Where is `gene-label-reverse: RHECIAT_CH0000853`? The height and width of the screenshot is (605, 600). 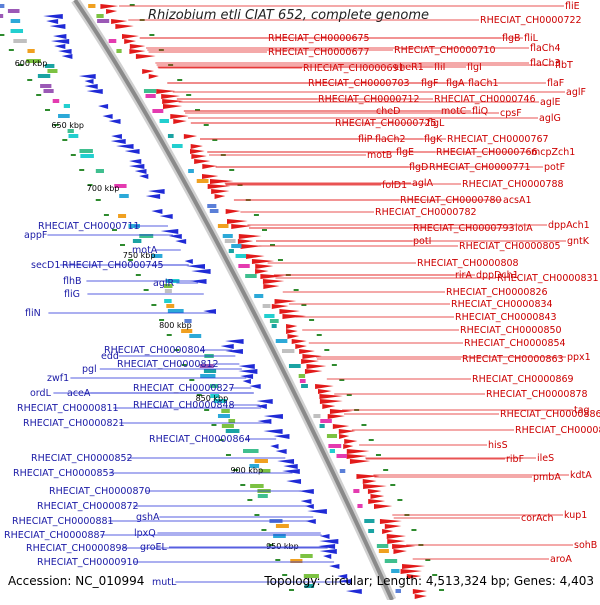
gene-label-reverse: RHECIAT_CH0000853 is located at coordinates (64, 473).